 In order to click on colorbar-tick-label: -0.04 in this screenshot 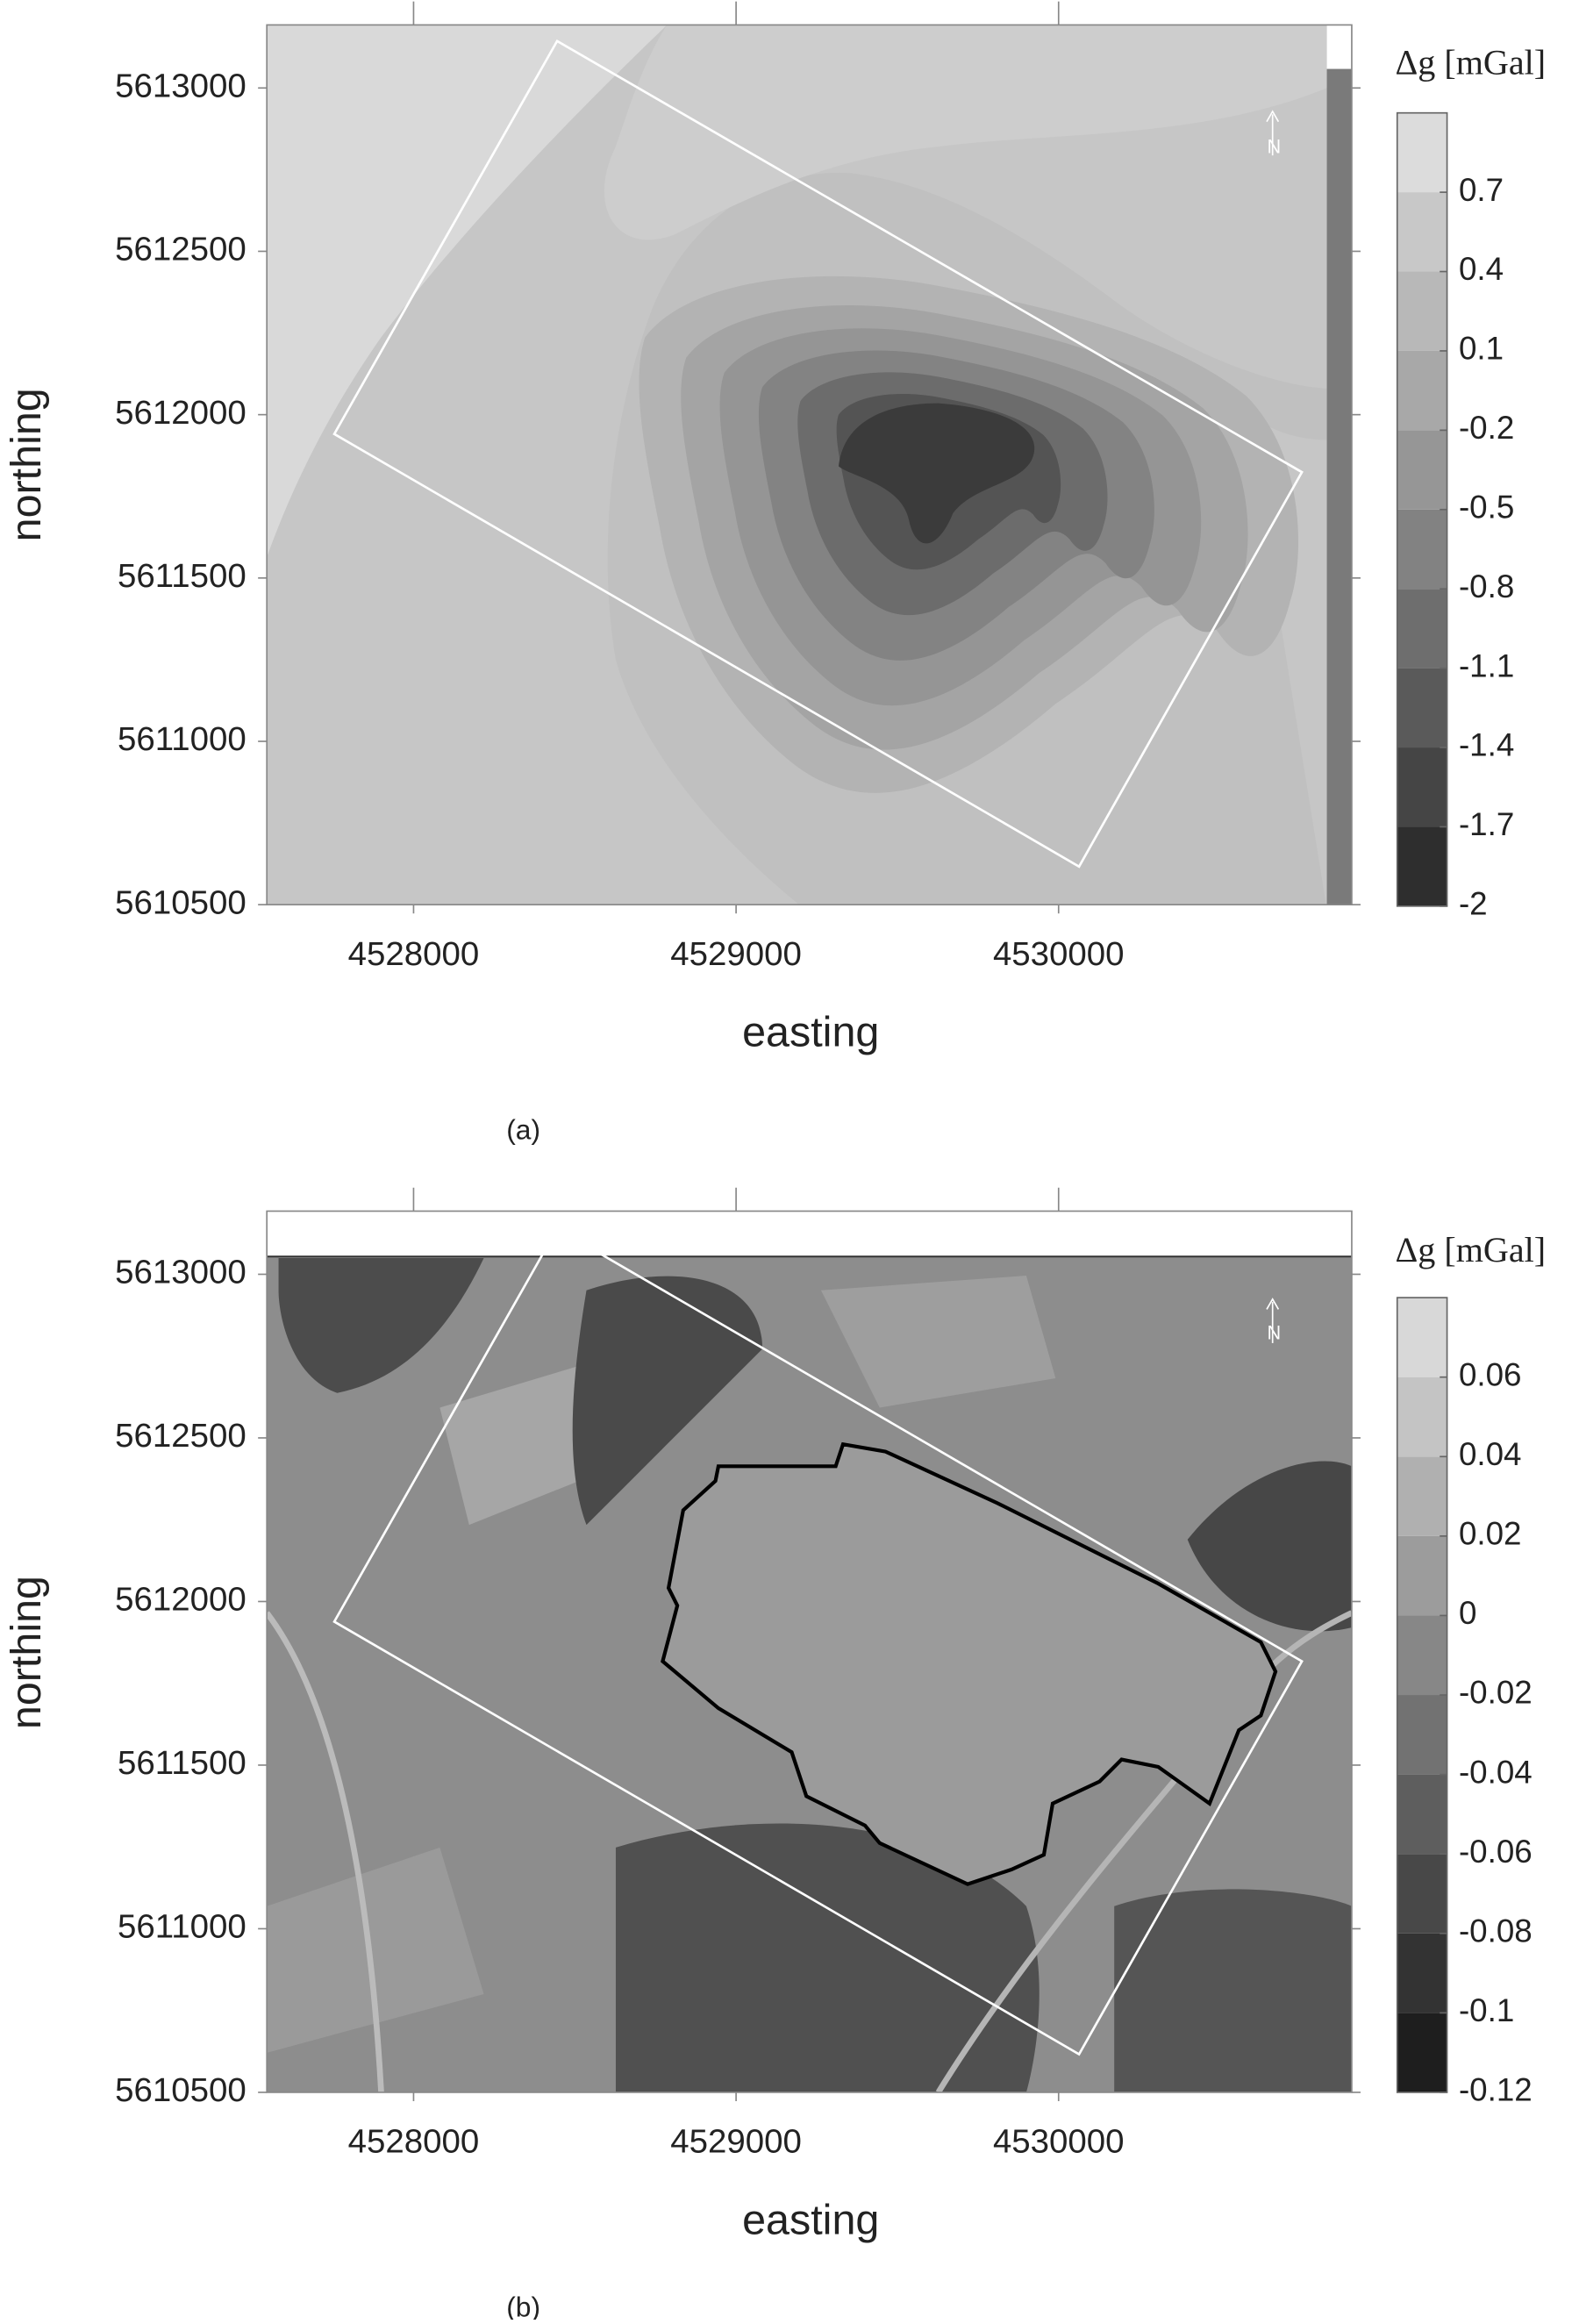, I will do `click(1496, 1772)`.